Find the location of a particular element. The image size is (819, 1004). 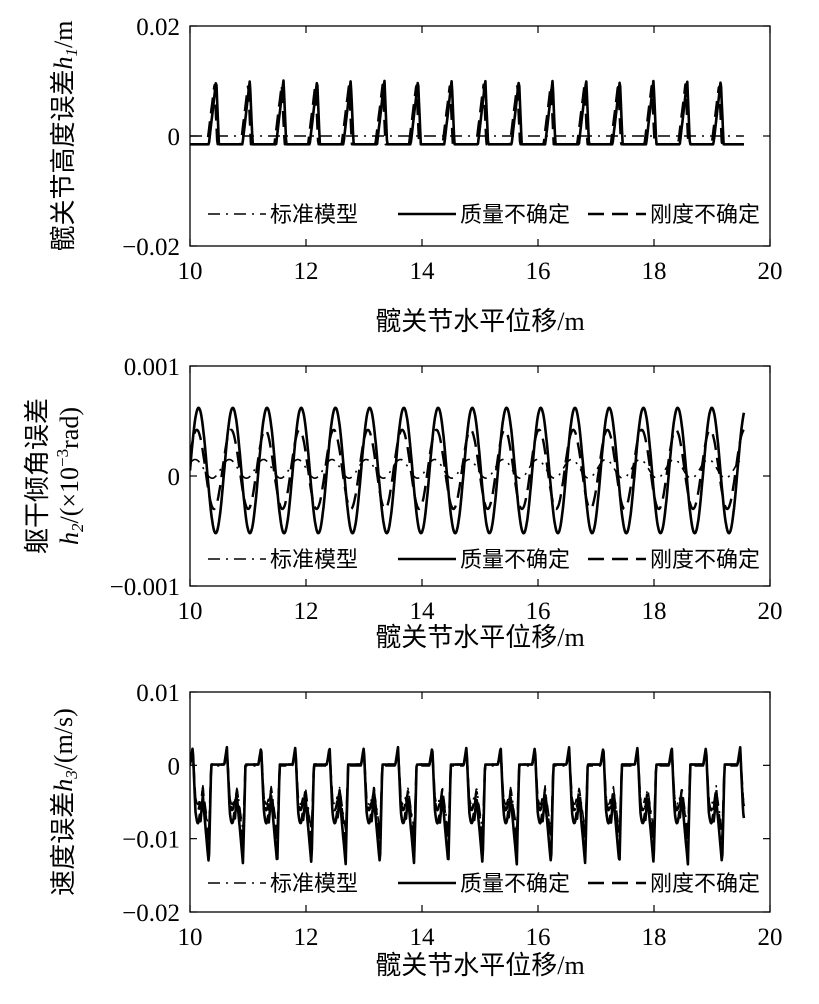

y-tick-label: 0.02 is located at coordinates (158, 27).